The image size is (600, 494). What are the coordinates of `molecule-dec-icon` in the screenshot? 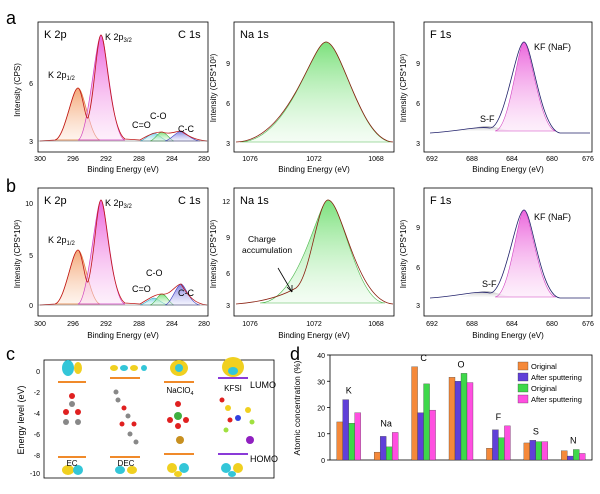 It's located at (126, 417).